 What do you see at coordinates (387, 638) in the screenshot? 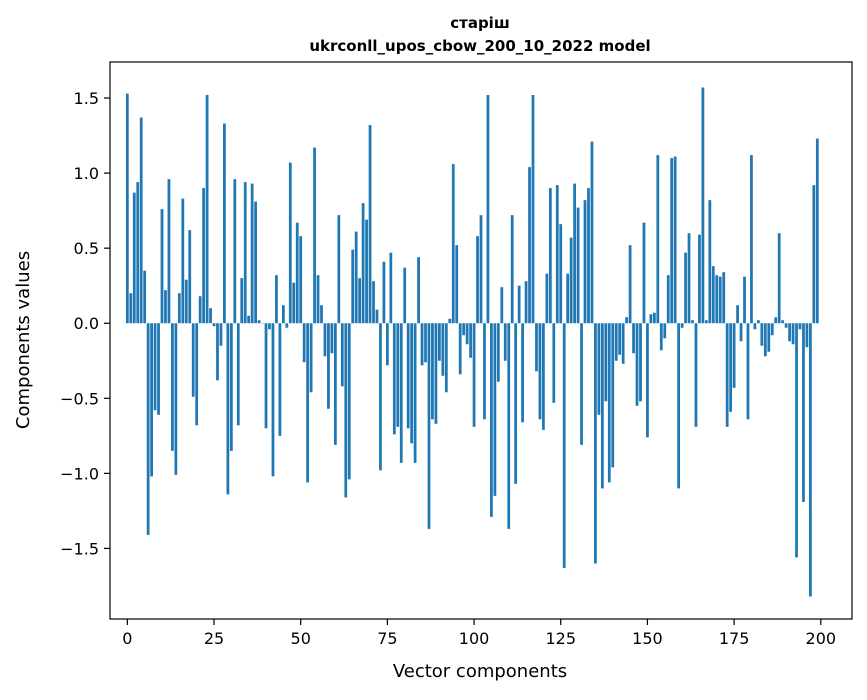
I see `x-tick-label: 75` at bounding box center [387, 638].